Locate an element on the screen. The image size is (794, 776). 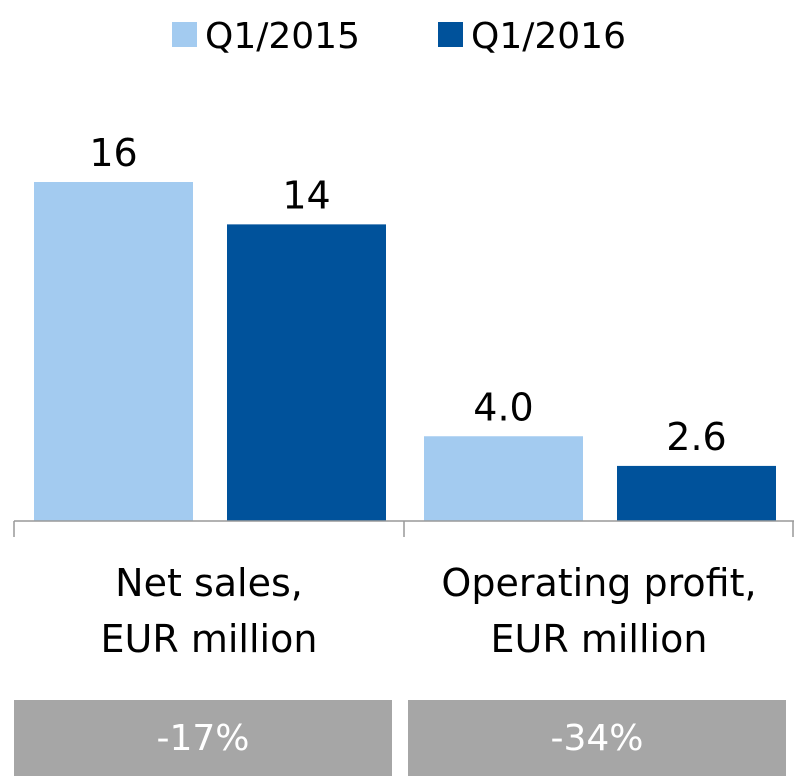
value-label: 16 is located at coordinates (113, 153).